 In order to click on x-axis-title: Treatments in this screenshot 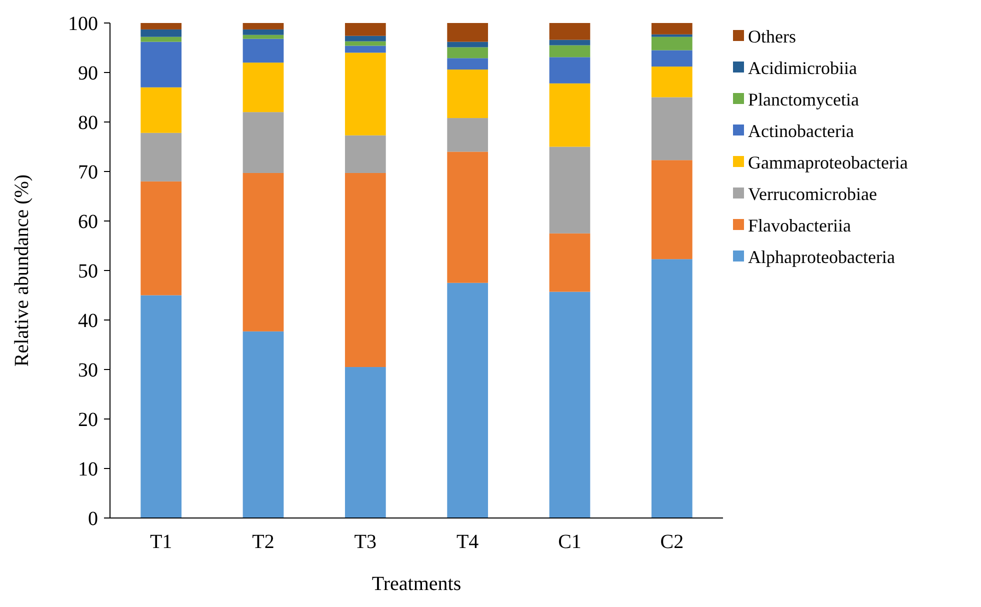, I will do `click(417, 584)`.